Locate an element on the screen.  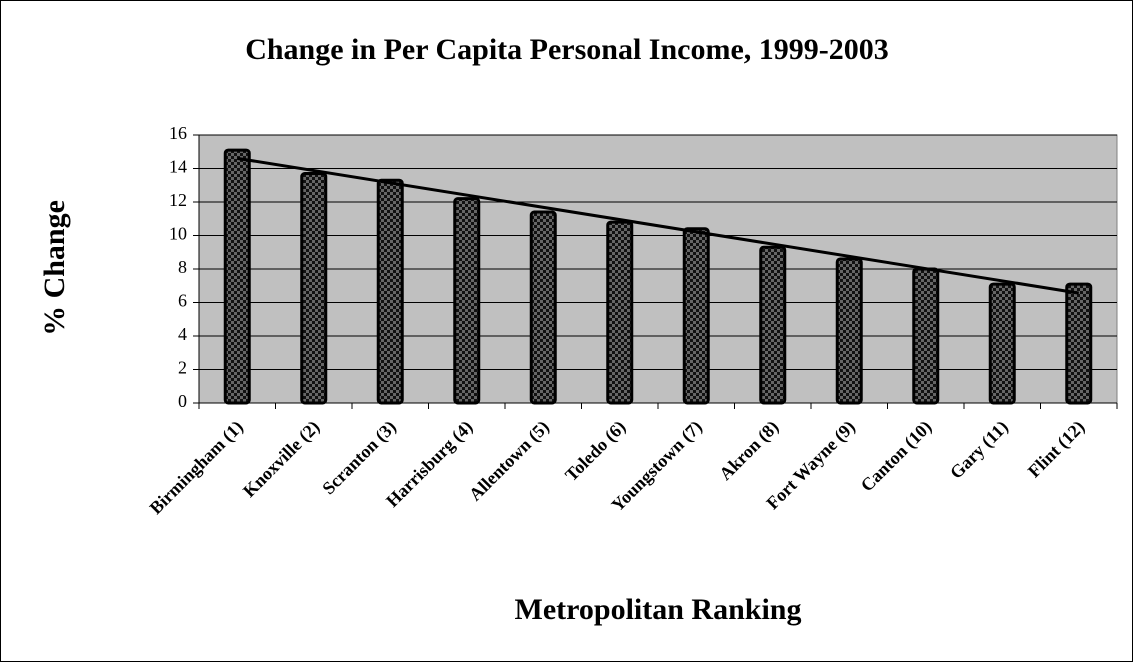
y-tick-label: 16 is located at coordinates (178, 133).